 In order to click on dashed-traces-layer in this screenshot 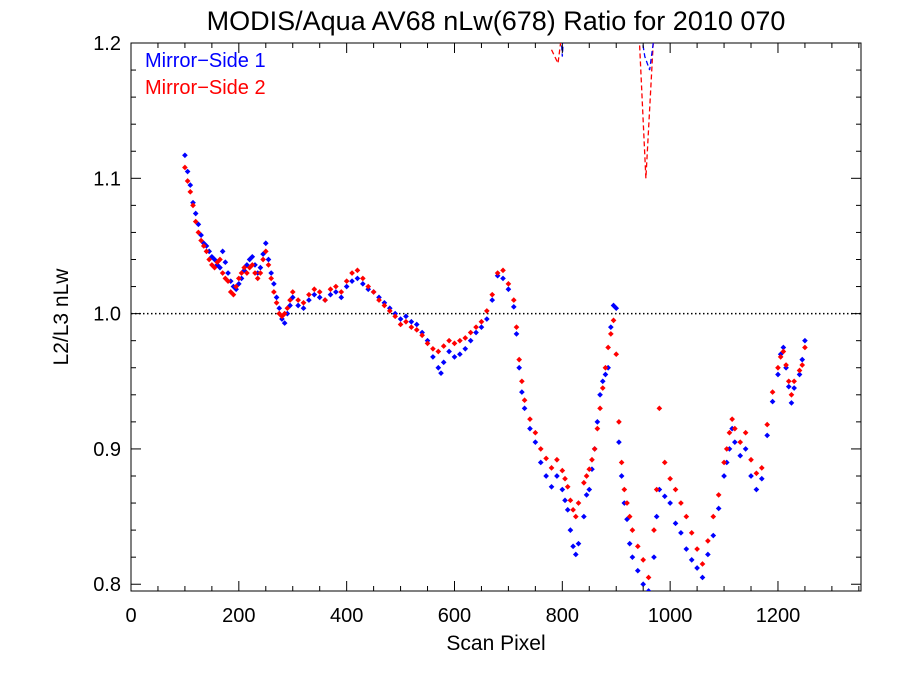, I will do `click(602, 111)`.